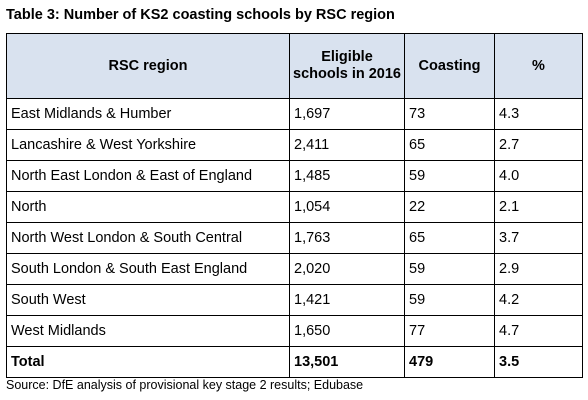 The height and width of the screenshot is (400, 588). What do you see at coordinates (538, 66) in the screenshot?
I see `header-percent: %` at bounding box center [538, 66].